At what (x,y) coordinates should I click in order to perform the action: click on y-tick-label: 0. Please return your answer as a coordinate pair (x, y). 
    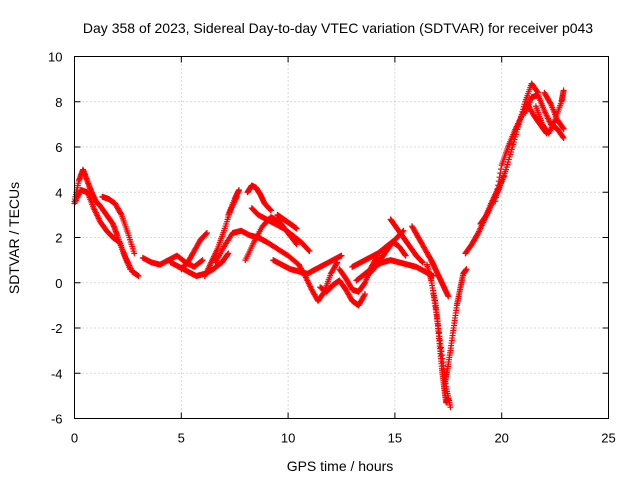
    Looking at the image, I should click on (58, 283).